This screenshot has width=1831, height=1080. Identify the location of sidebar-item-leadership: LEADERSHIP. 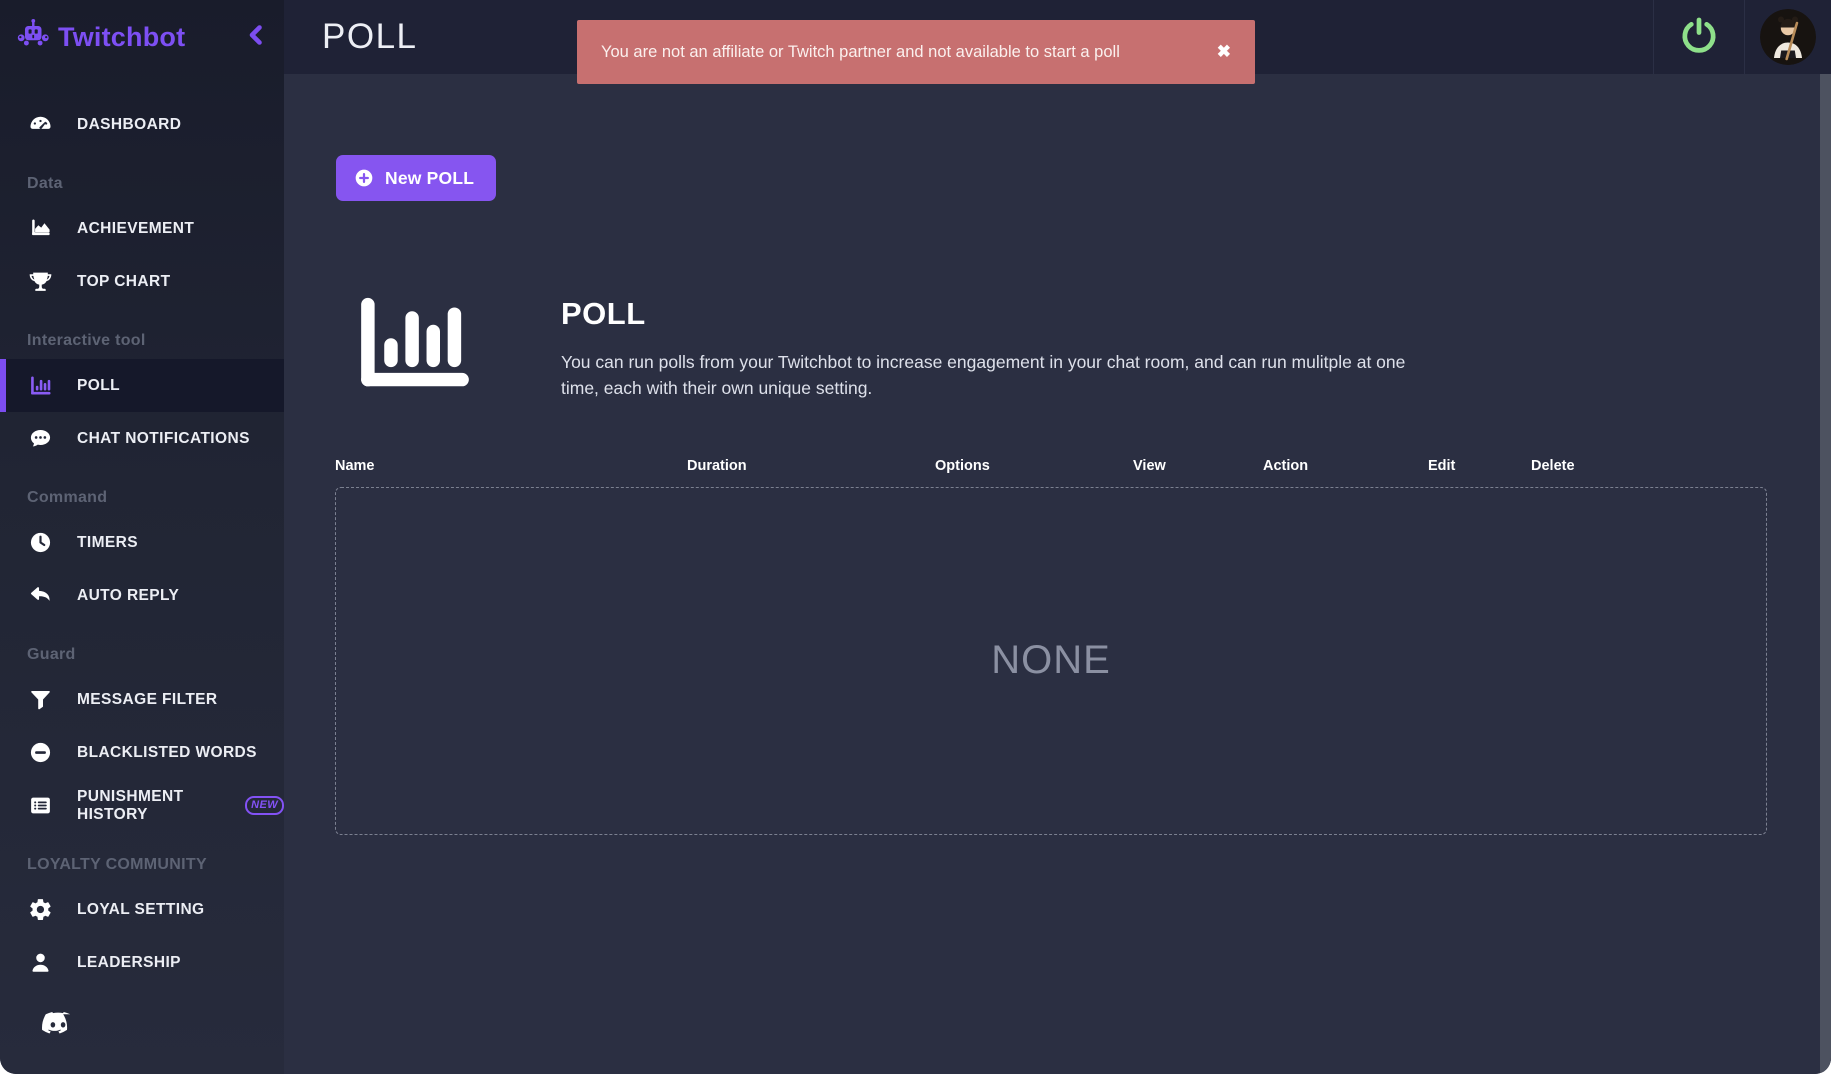
(142, 962).